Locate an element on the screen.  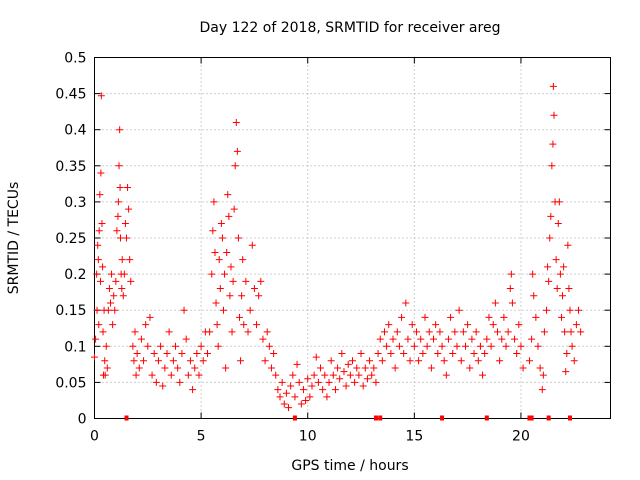
y-tick-label: 0.4 is located at coordinates (75, 131).